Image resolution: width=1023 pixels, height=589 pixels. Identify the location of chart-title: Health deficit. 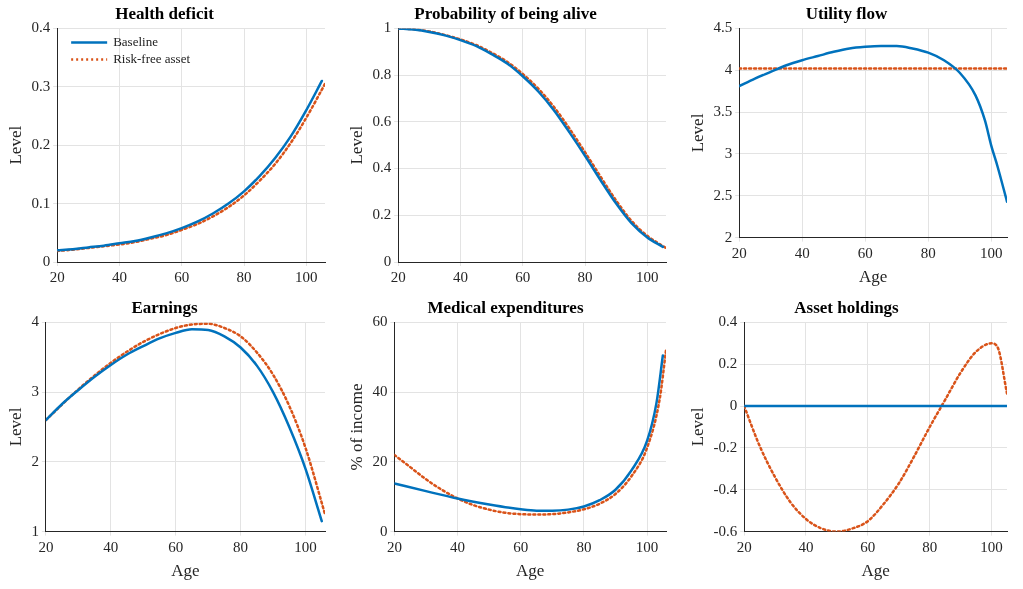
(165, 13).